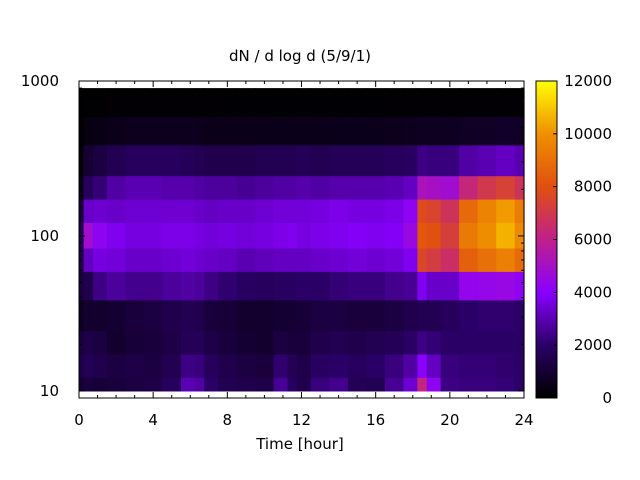  I want to click on x-tick-label: 12, so click(301, 420).